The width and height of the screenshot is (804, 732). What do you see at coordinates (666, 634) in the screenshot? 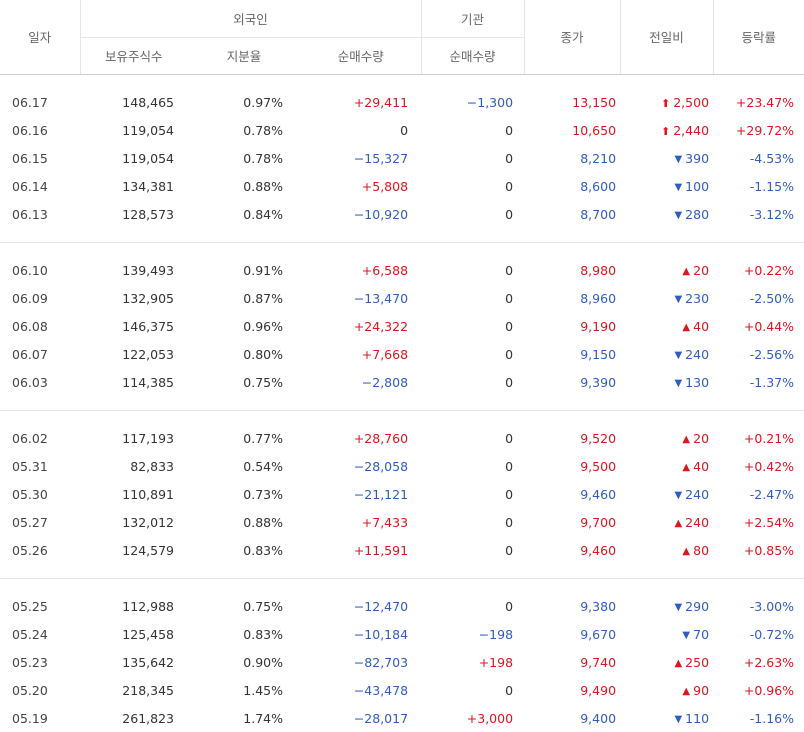
I see `cell-diff: ▼ 70` at bounding box center [666, 634].